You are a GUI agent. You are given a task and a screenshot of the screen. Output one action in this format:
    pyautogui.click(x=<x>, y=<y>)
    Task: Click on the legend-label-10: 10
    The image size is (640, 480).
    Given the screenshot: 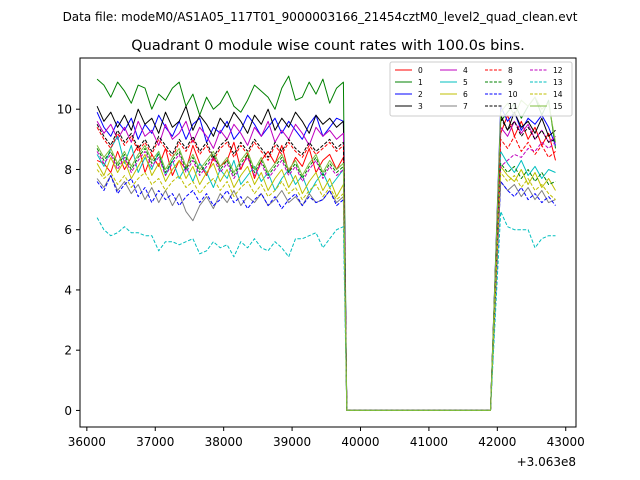 What is the action you would take?
    pyautogui.click(x=513, y=94)
    